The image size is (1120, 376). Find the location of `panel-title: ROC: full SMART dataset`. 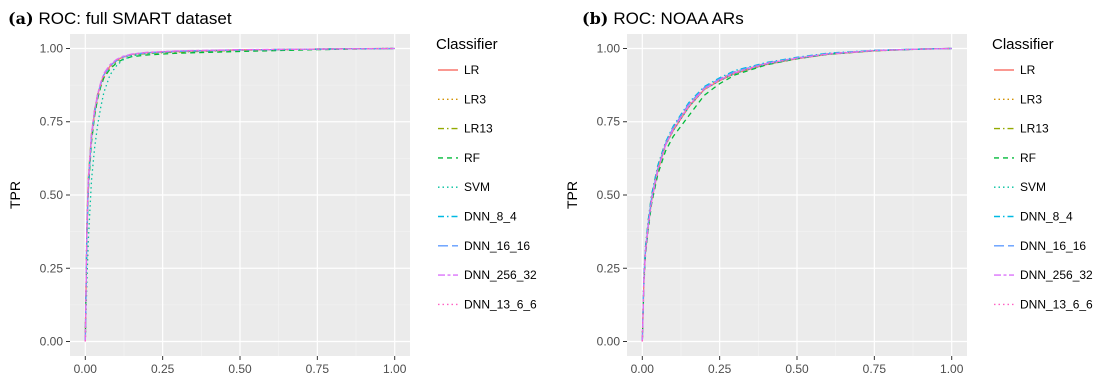

panel-title: ROC: full SMART dataset is located at coordinates (135, 18).